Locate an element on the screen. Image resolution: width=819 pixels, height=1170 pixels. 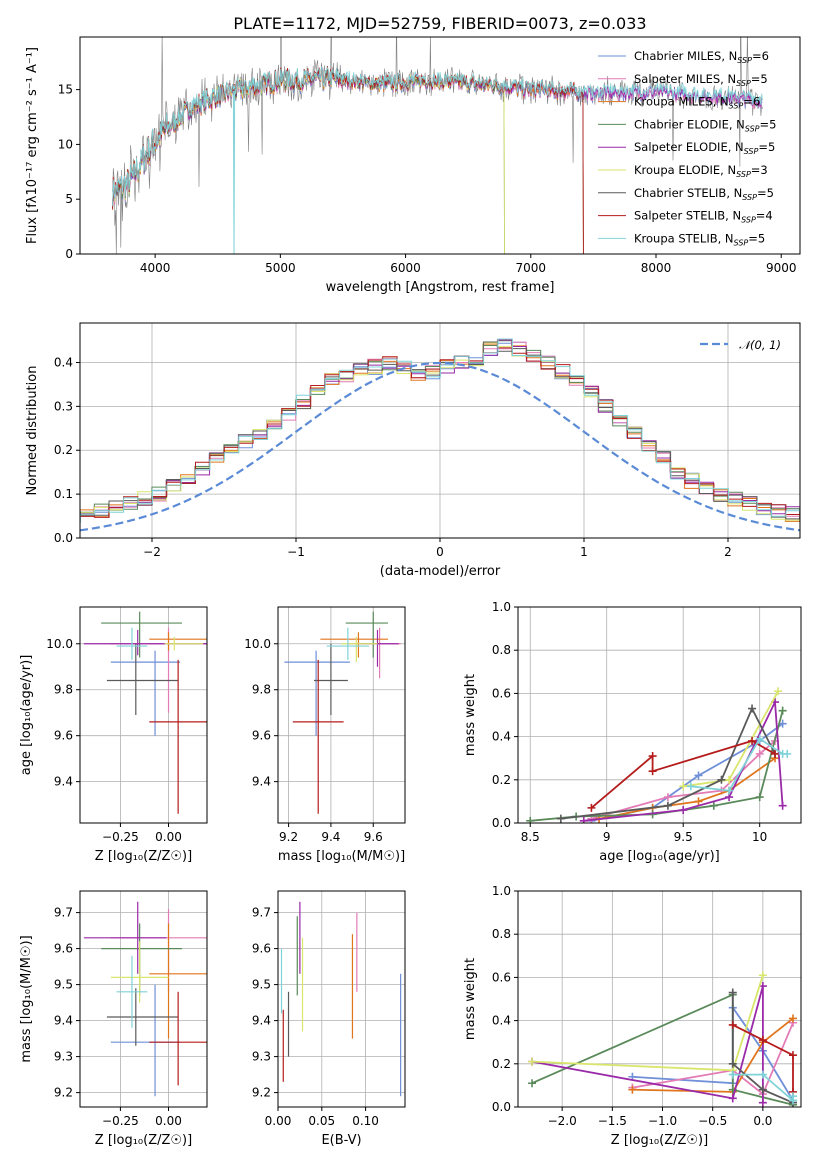
y-axis-label: mass [log₁₀(M/M☉)] is located at coordinates (26, 998).